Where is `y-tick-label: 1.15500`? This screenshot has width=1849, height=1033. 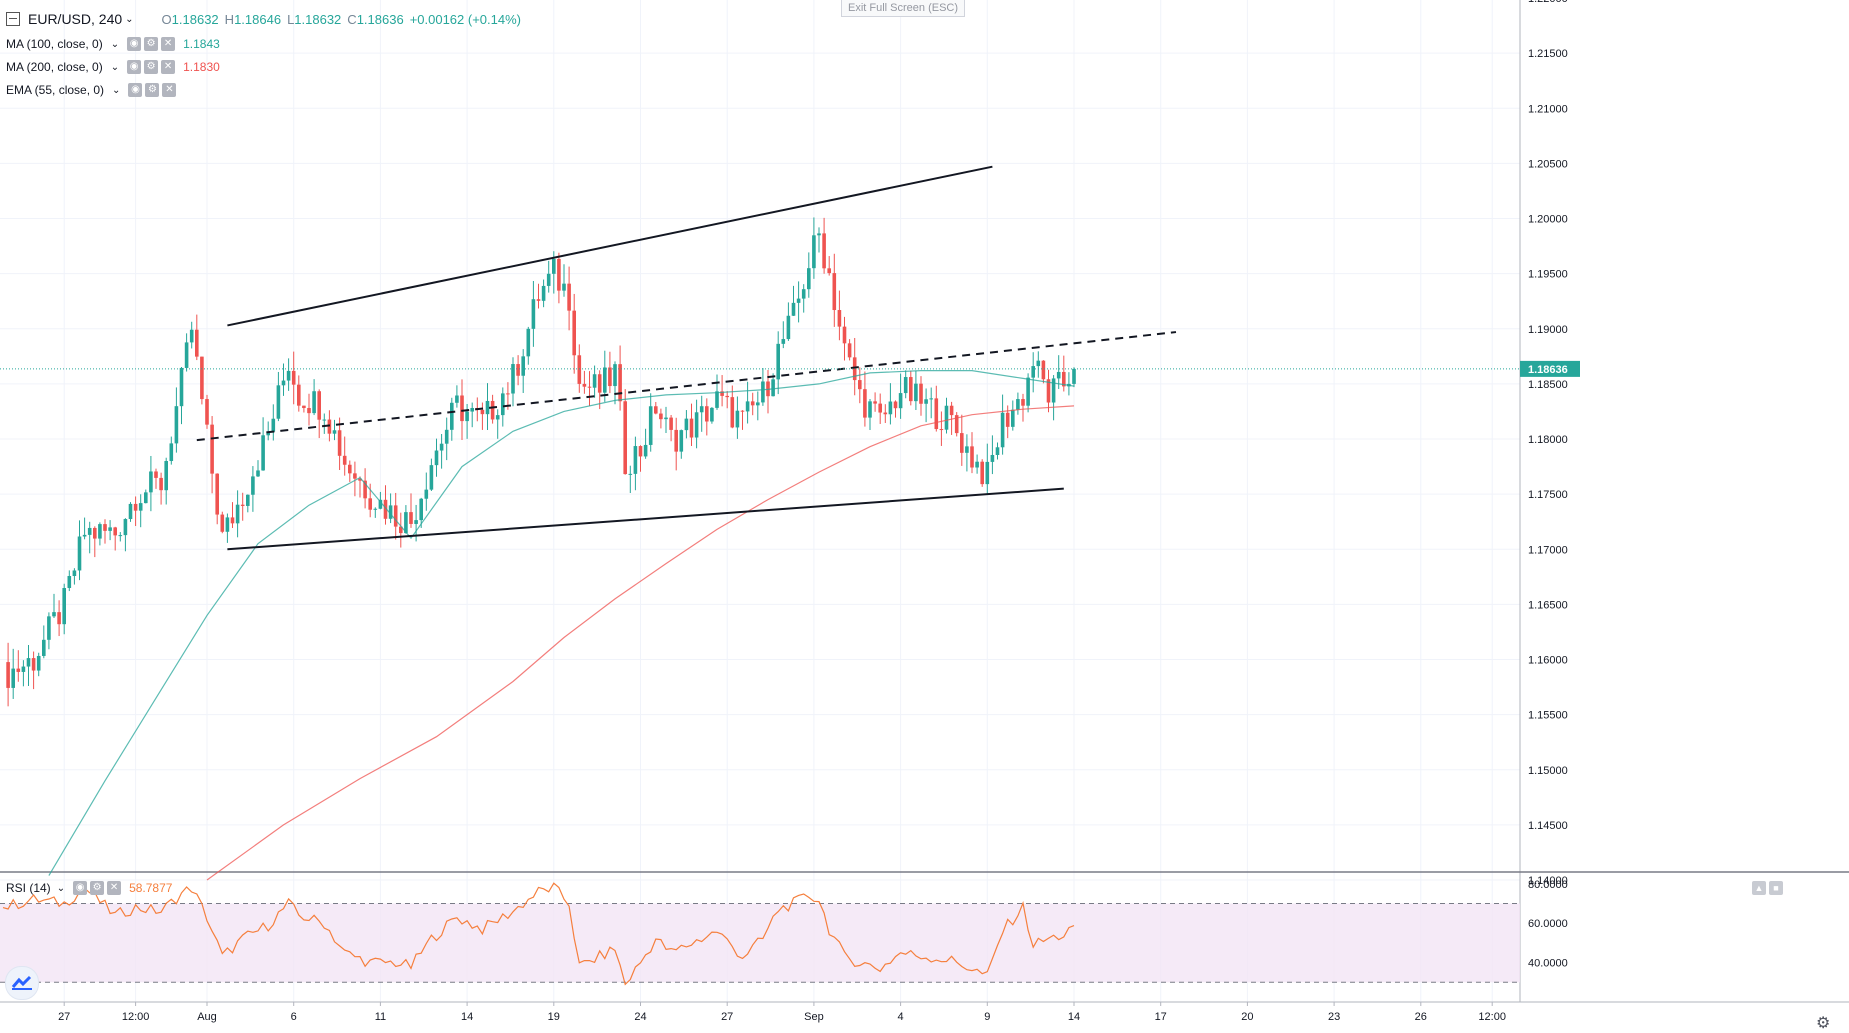
y-tick-label: 1.15500 is located at coordinates (1548, 716).